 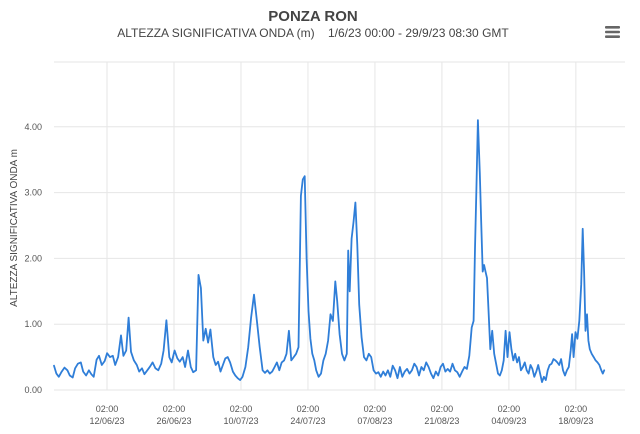 I want to click on x-tick-date: 12/06/23, so click(x=106, y=421).